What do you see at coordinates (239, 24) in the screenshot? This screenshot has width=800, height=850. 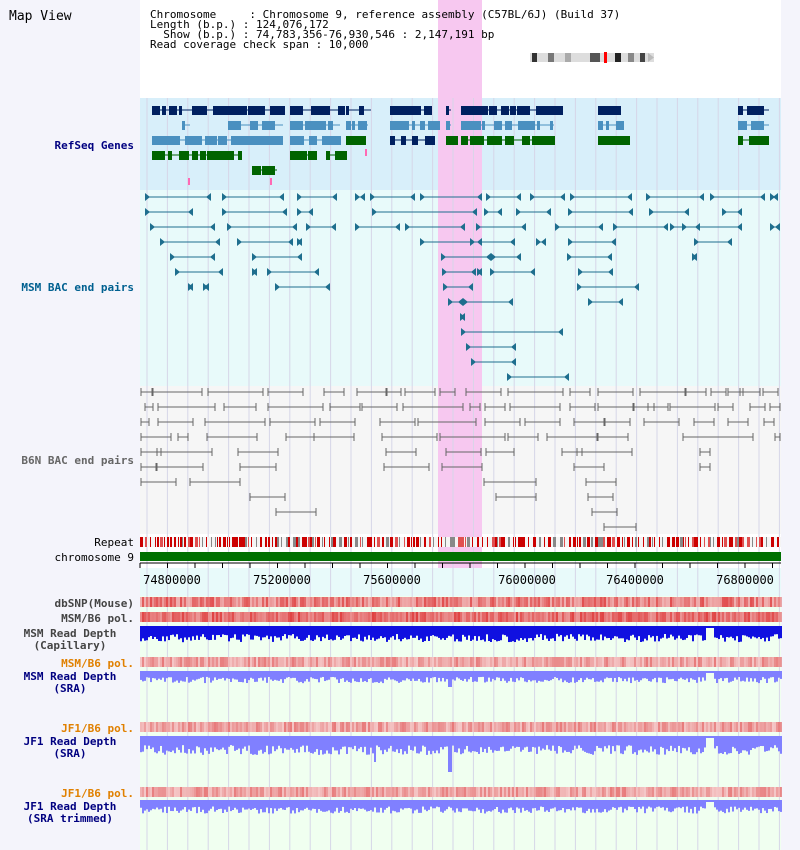 I see `info-length: Length (b.p.) : 124,076,172` at bounding box center [239, 24].